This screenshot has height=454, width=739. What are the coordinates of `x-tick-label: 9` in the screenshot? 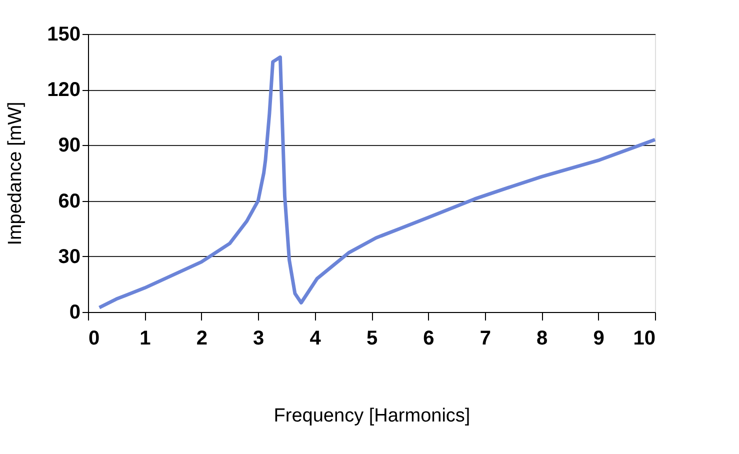 It's located at (598, 339).